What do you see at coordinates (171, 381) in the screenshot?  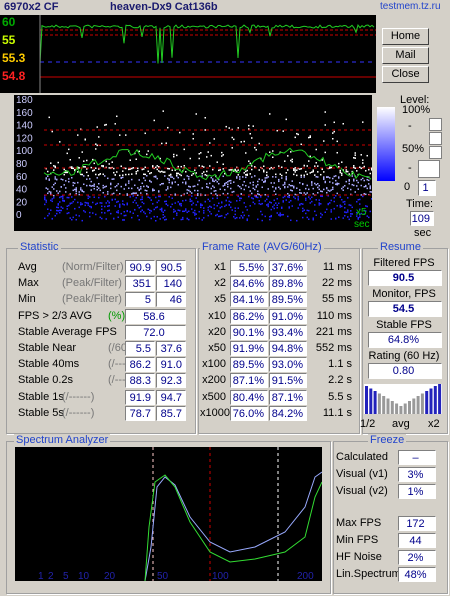 I see `value-box: 92.3` at bounding box center [171, 381].